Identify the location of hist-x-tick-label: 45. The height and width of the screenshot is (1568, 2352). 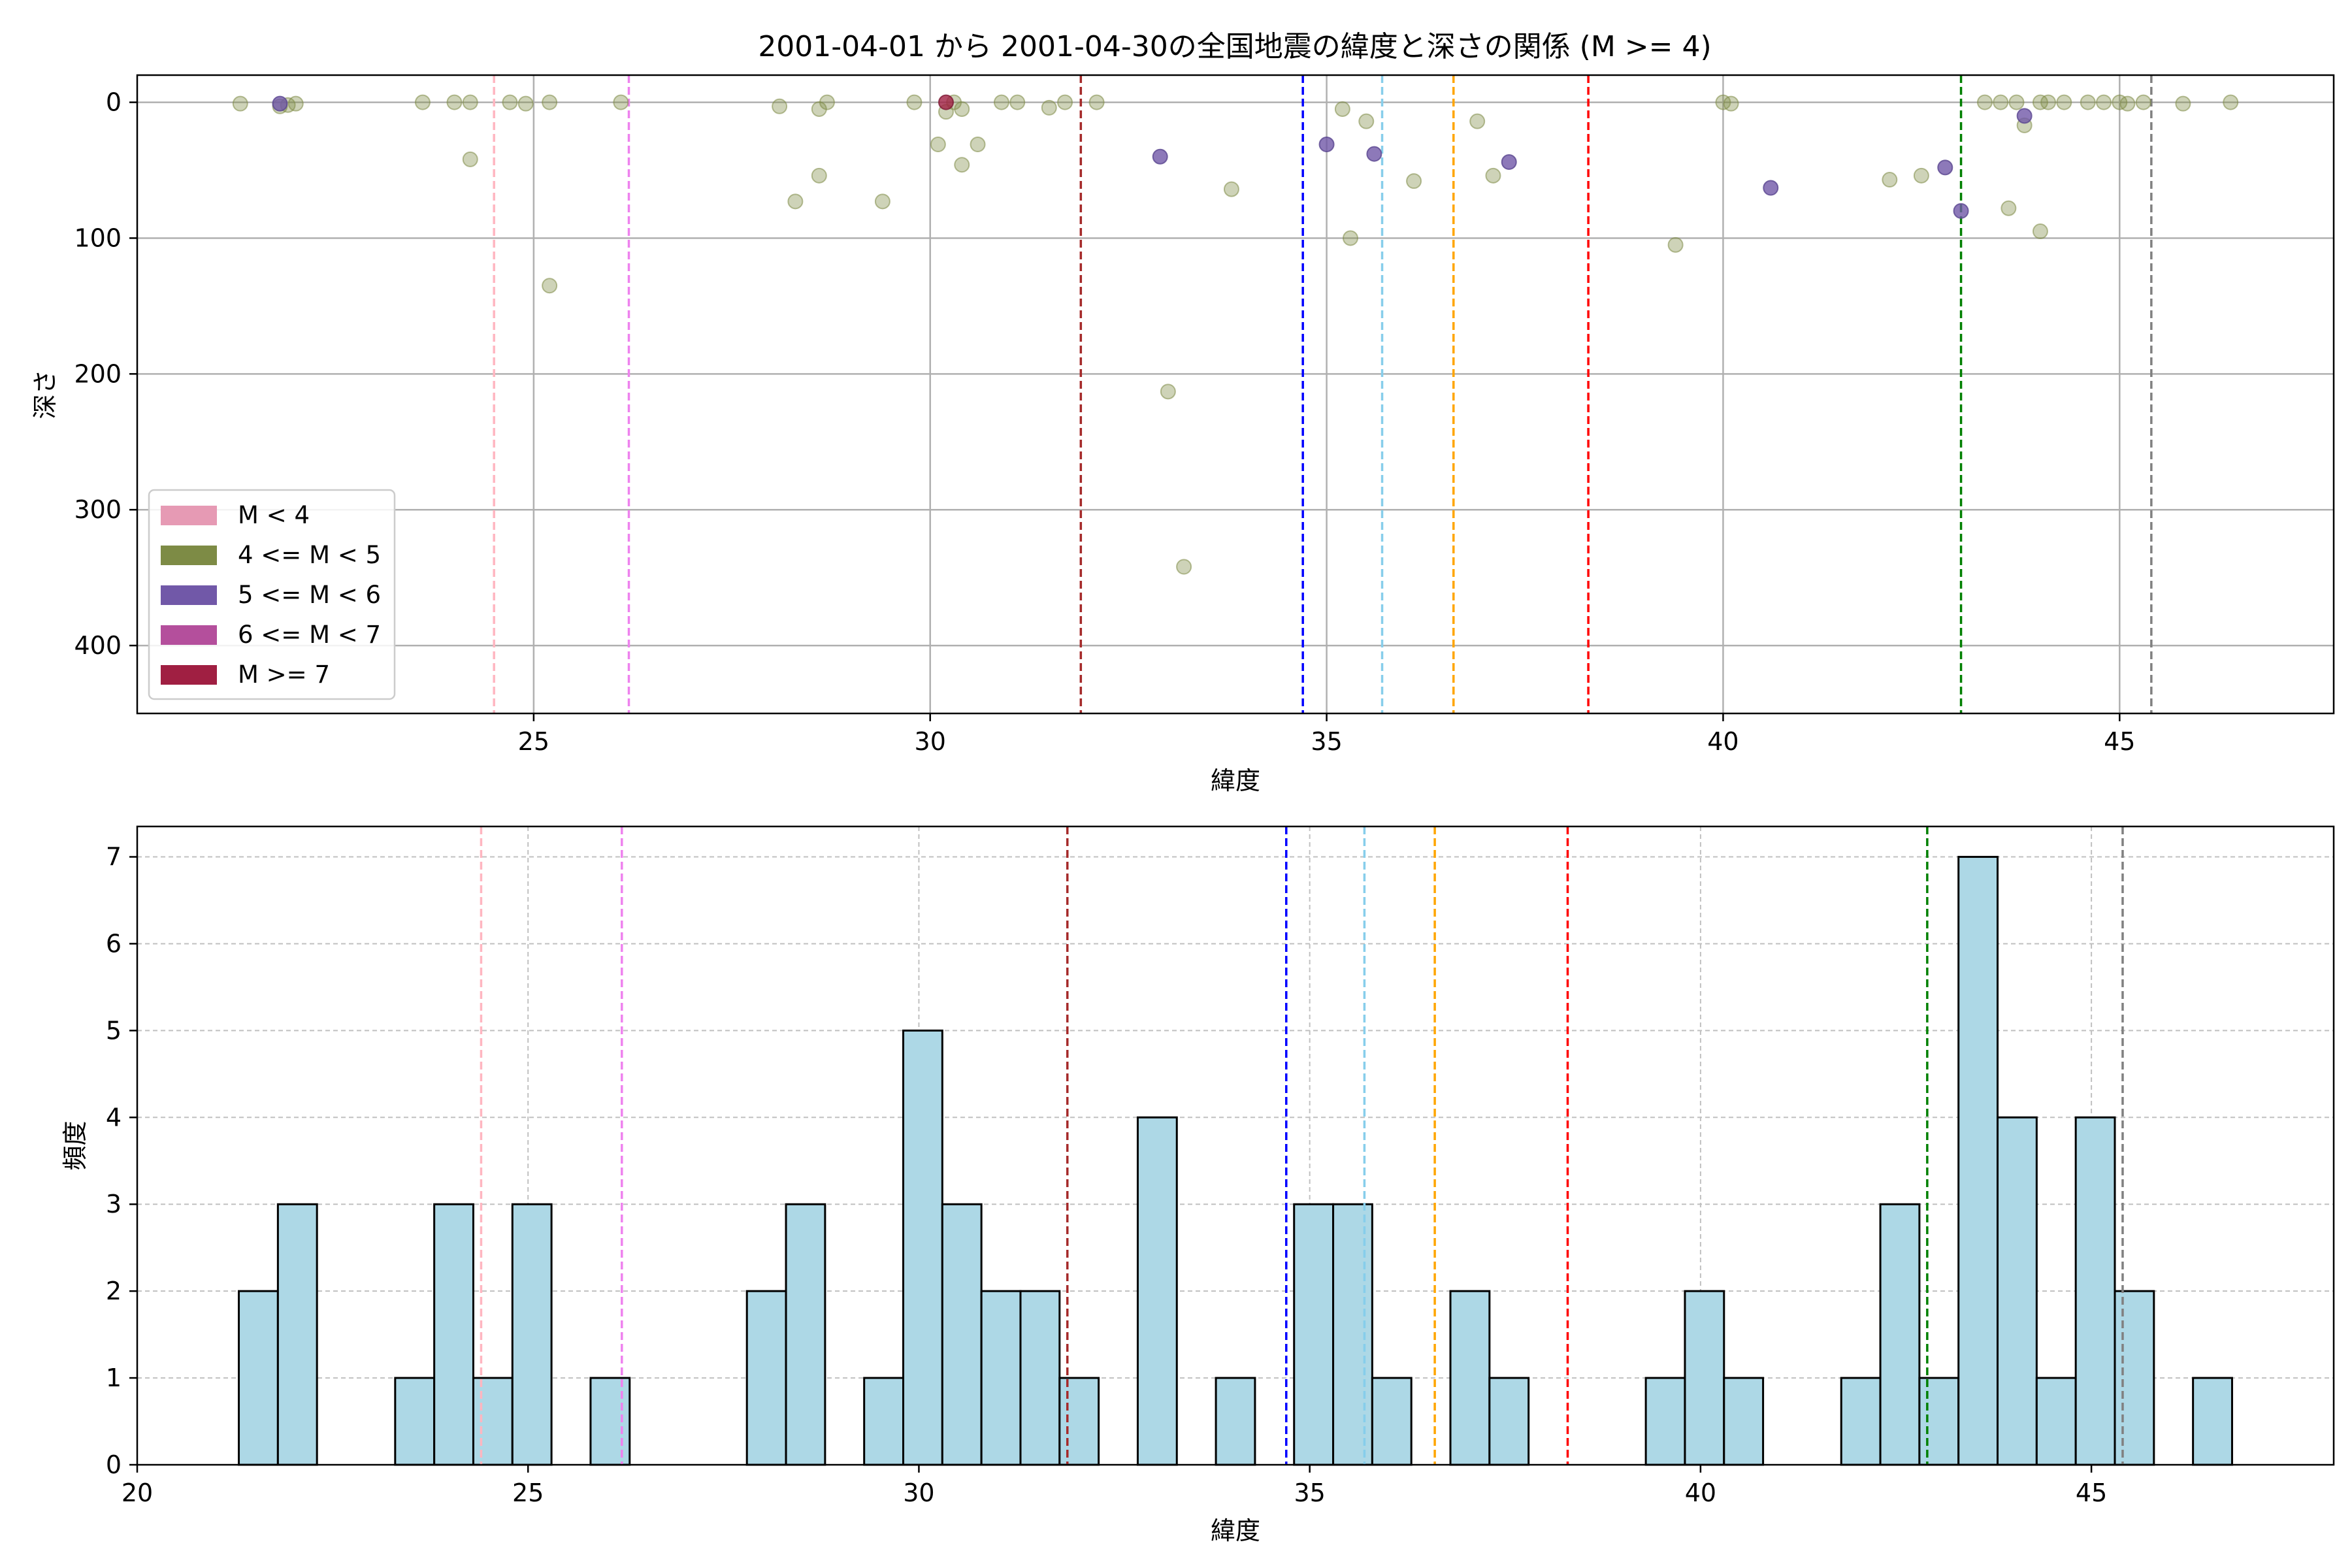
(2091, 1492).